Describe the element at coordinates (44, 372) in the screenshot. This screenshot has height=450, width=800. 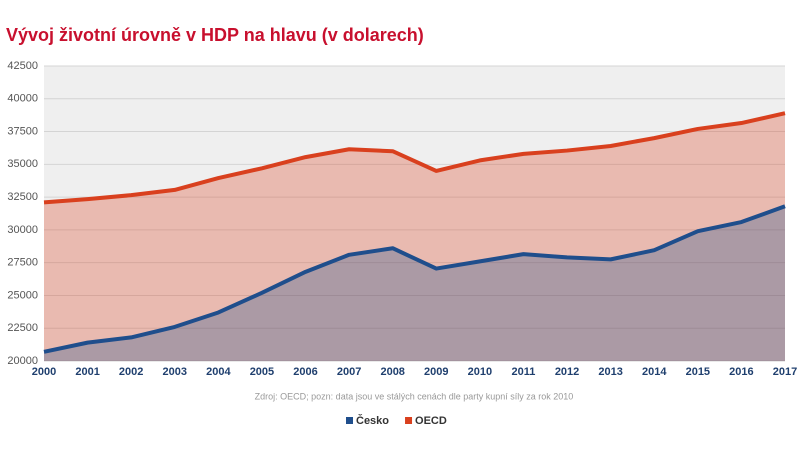
I see `x-tick-label: 2000` at that location.